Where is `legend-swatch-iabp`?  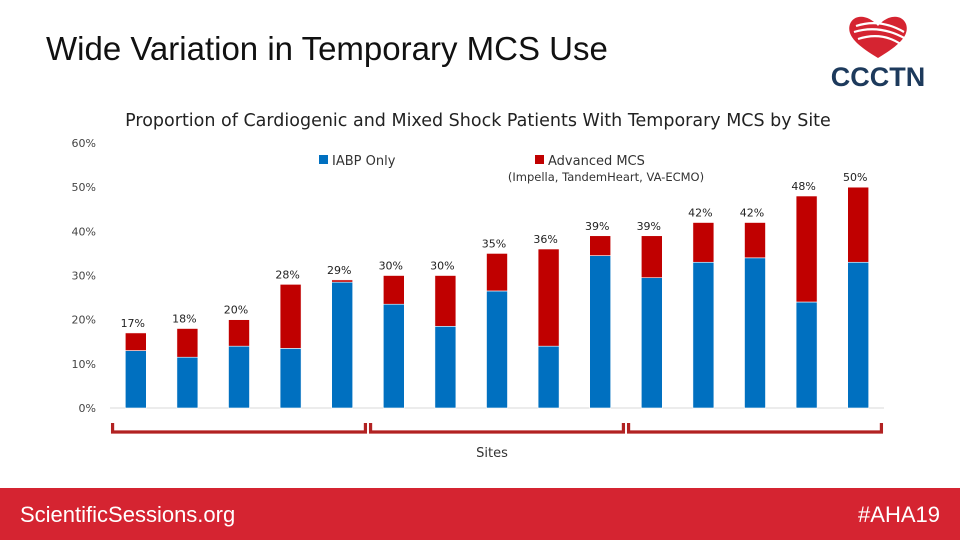 legend-swatch-iabp is located at coordinates (323, 159).